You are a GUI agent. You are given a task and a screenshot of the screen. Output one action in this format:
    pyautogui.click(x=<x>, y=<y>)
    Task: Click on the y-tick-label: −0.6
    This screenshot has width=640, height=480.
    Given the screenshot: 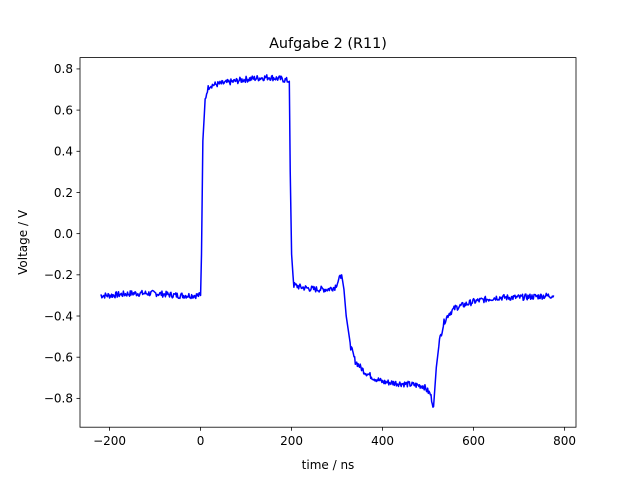 What is the action you would take?
    pyautogui.click(x=58, y=357)
    